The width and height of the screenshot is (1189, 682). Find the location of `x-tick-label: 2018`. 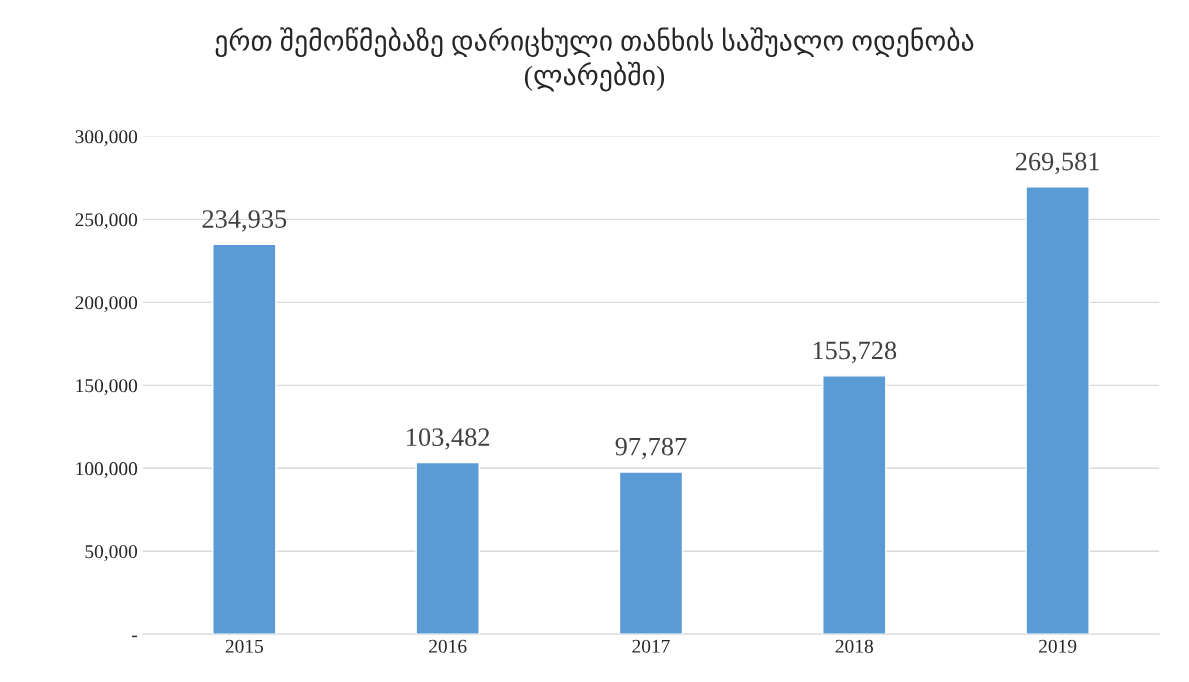

x-tick-label: 2018 is located at coordinates (854, 646).